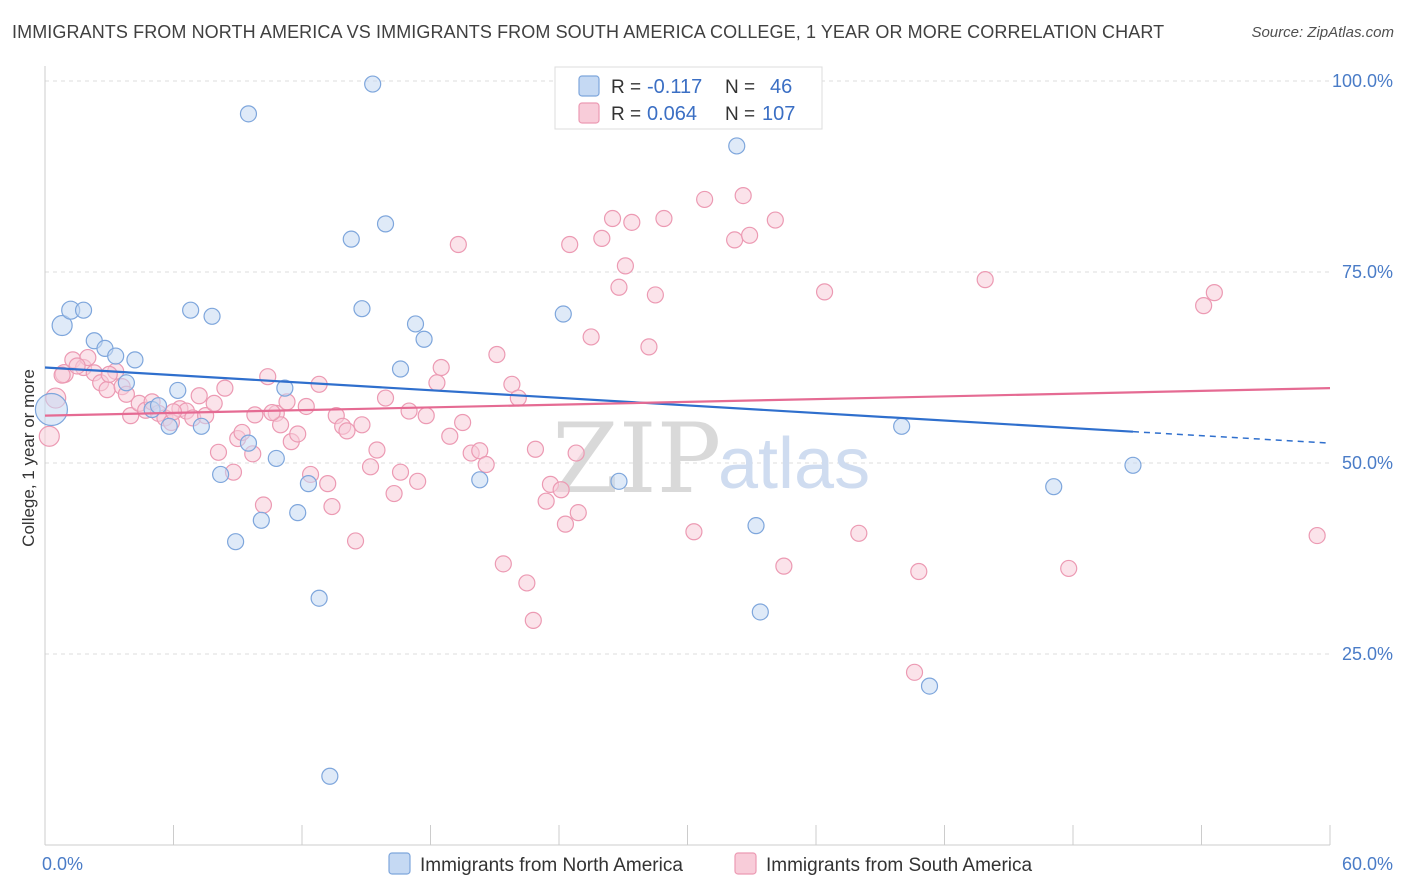 This screenshot has height=892, width=1406. I want to click on source-label: Source: ZipAtlas.com, so click(1322, 32).